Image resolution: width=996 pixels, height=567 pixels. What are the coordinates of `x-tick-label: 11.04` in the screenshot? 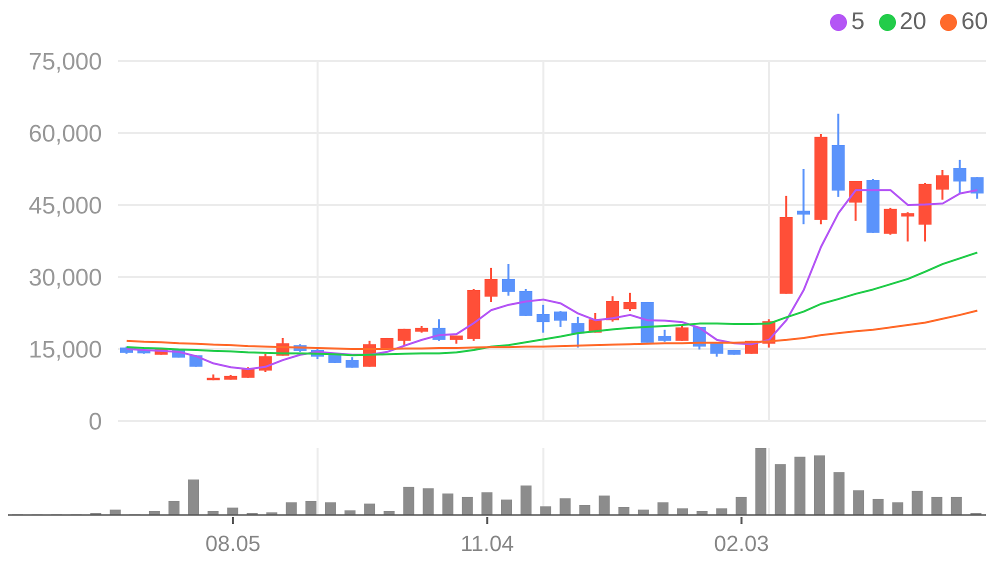 It's located at (487, 543).